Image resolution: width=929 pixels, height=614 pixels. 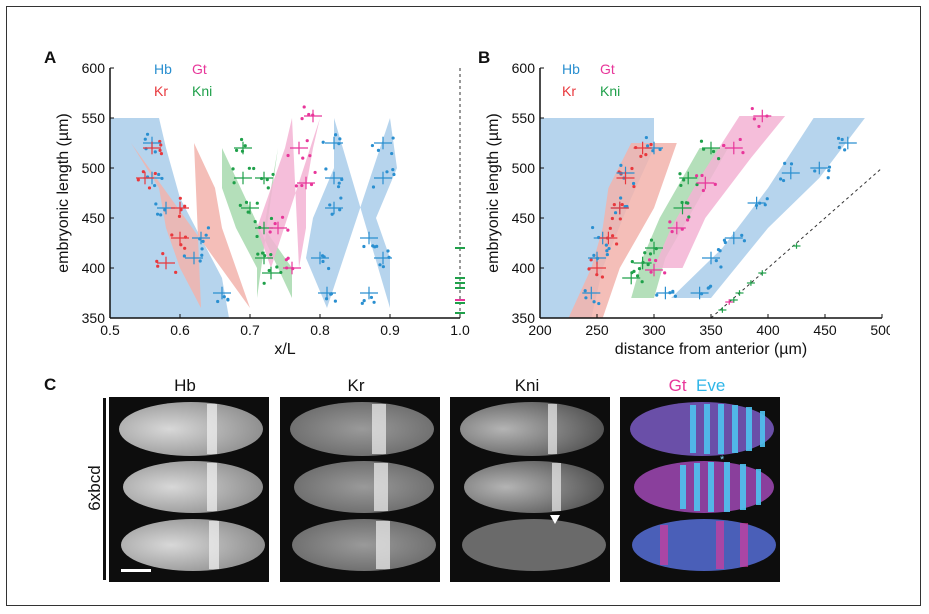 What do you see at coordinates (654, 330) in the screenshot?
I see `x-tick-label: 300` at bounding box center [654, 330].